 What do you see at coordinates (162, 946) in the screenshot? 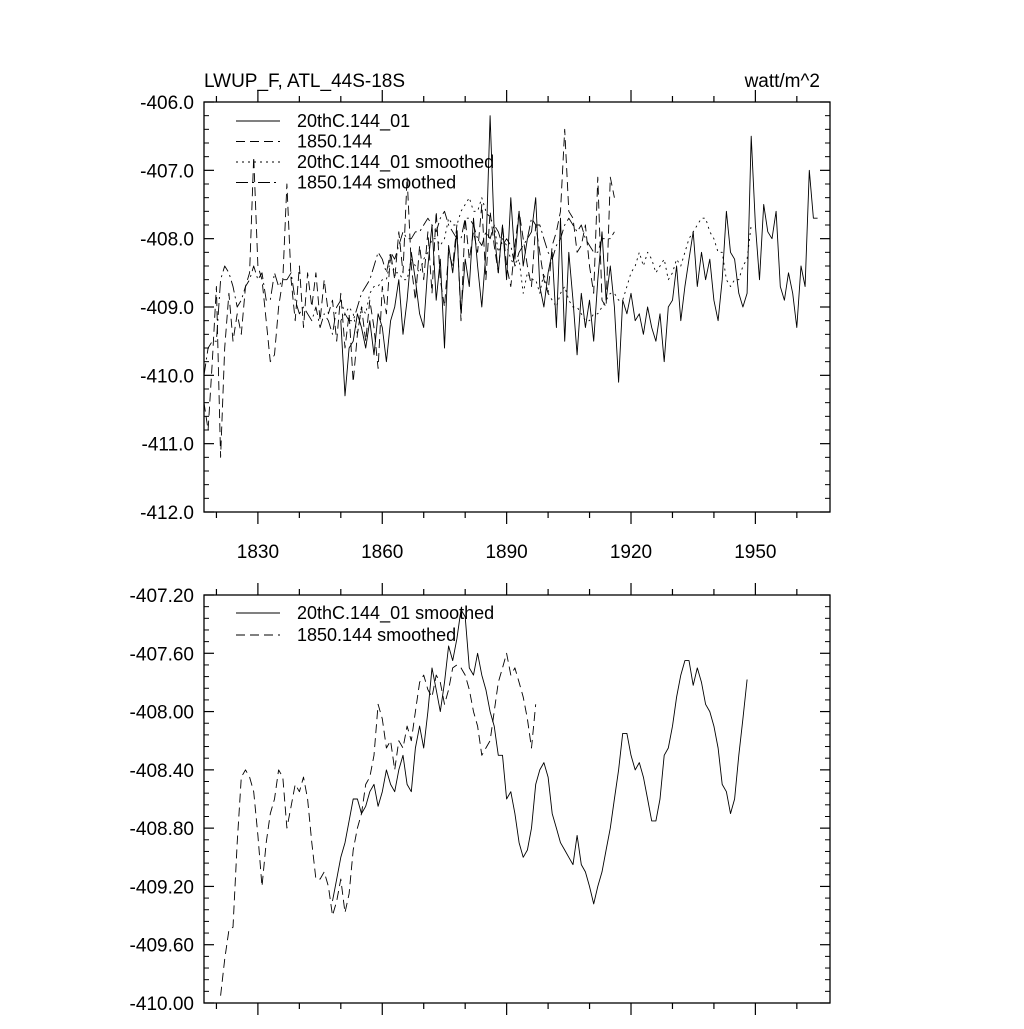
I see `y-tick-label: -409.60` at bounding box center [162, 946].